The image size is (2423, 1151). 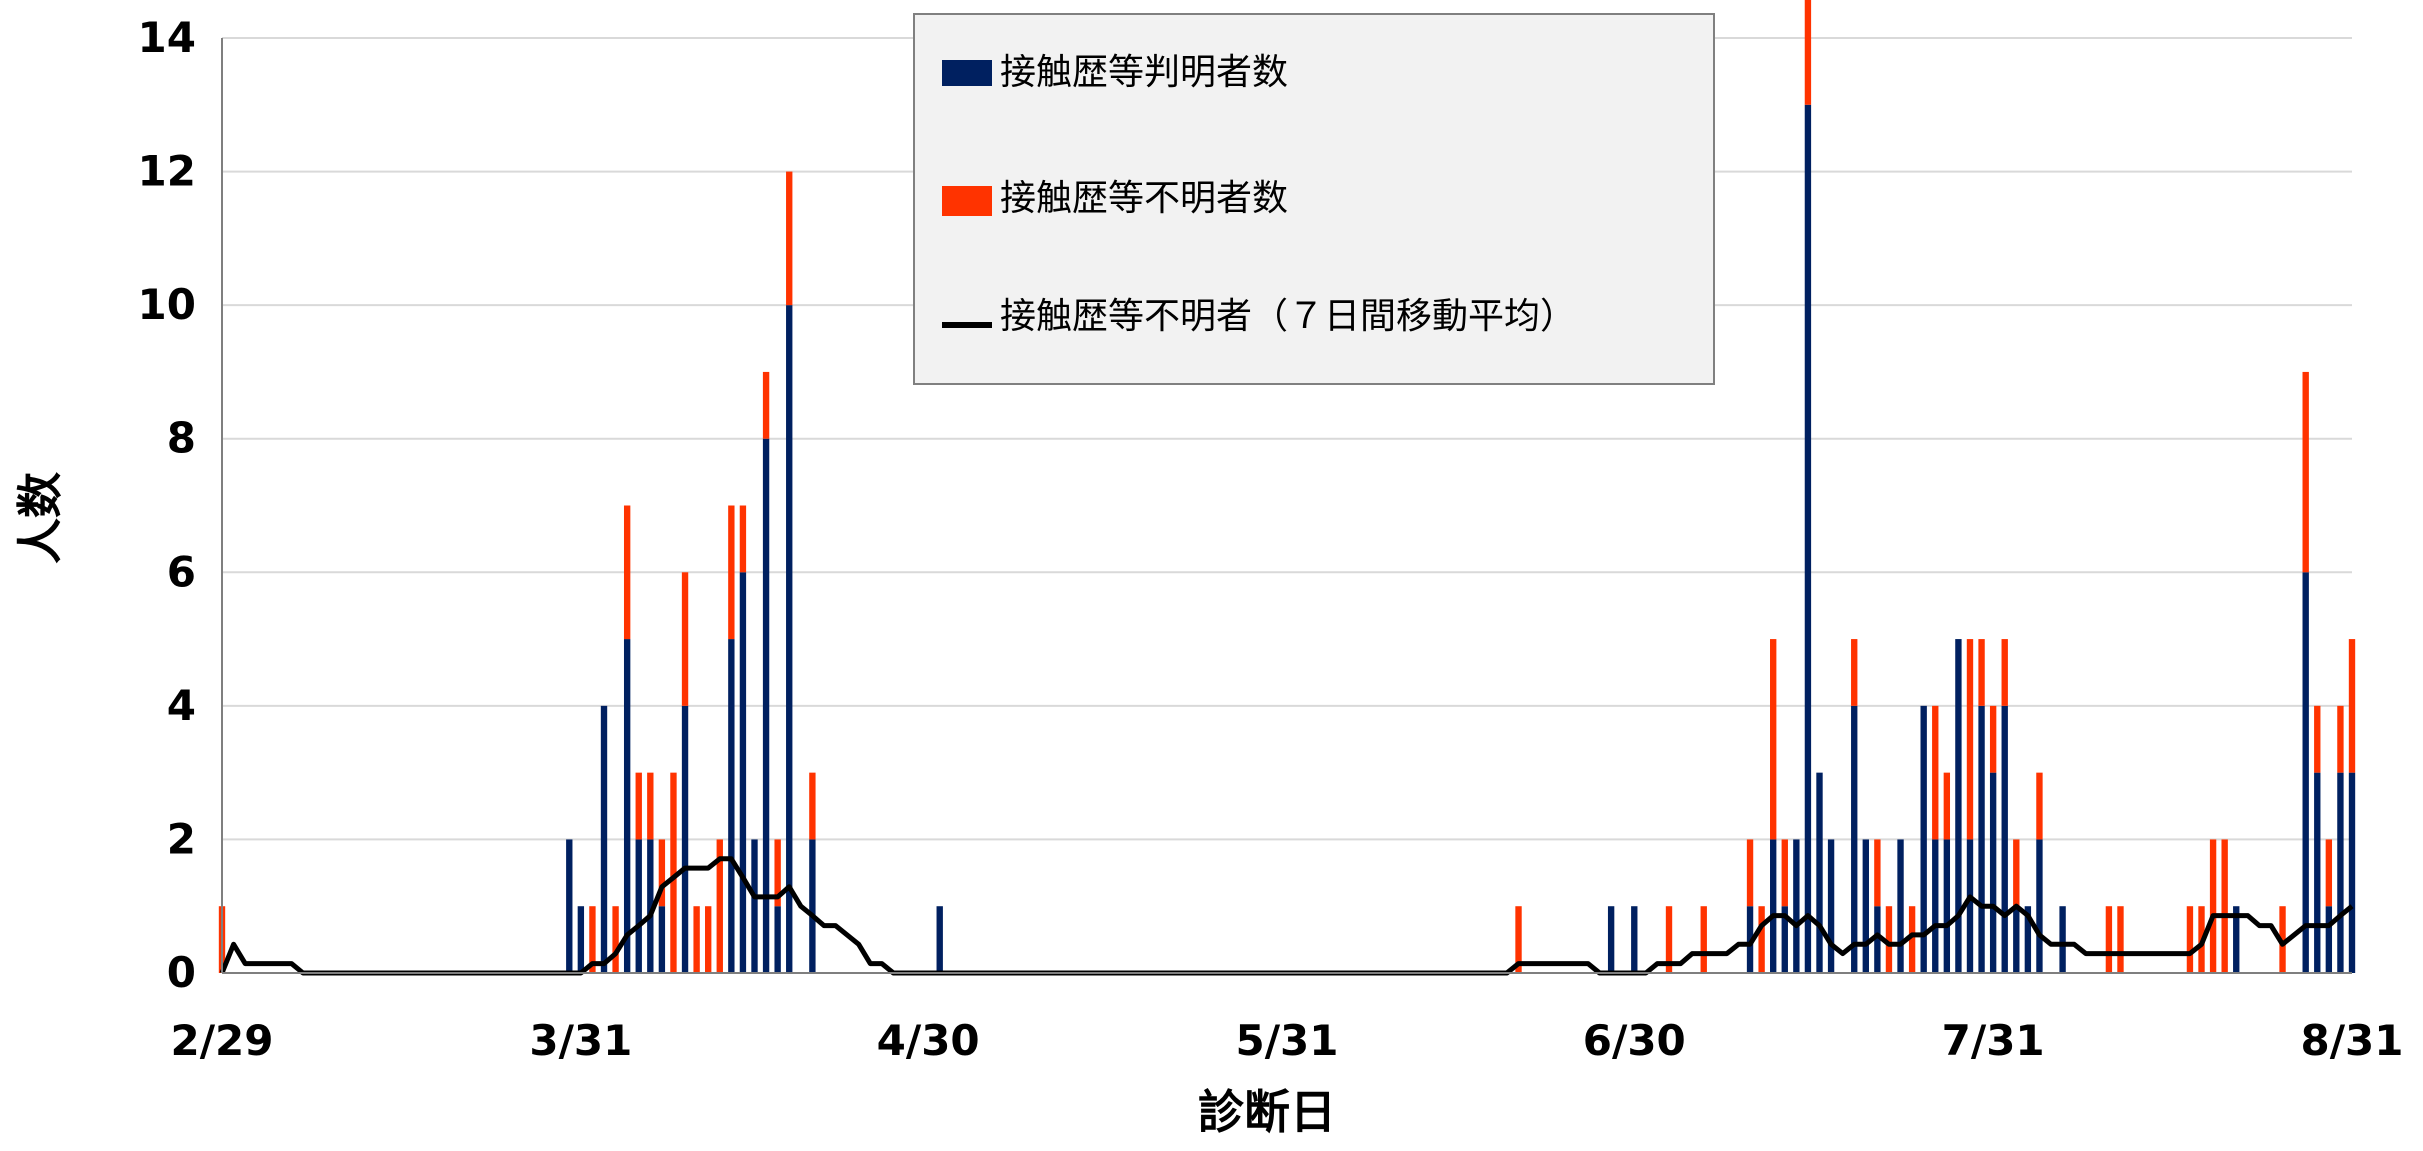 I want to click on legend-label-known: 接触歴等判明者数, so click(x=1144, y=72).